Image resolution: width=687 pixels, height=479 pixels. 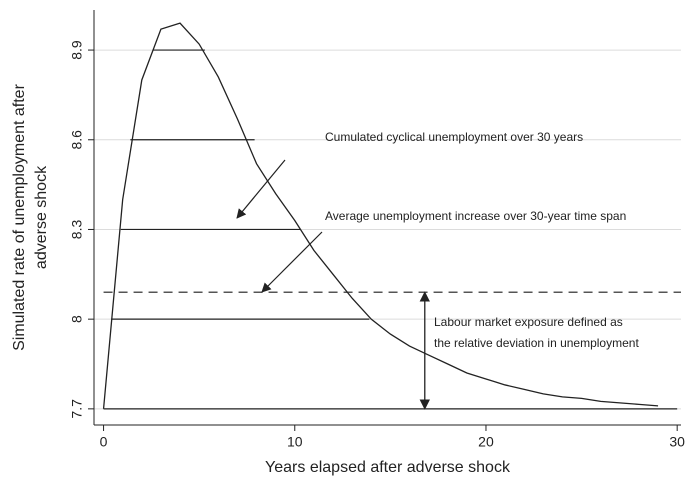 I want to click on x-tick-label: 30, so click(x=677, y=442).